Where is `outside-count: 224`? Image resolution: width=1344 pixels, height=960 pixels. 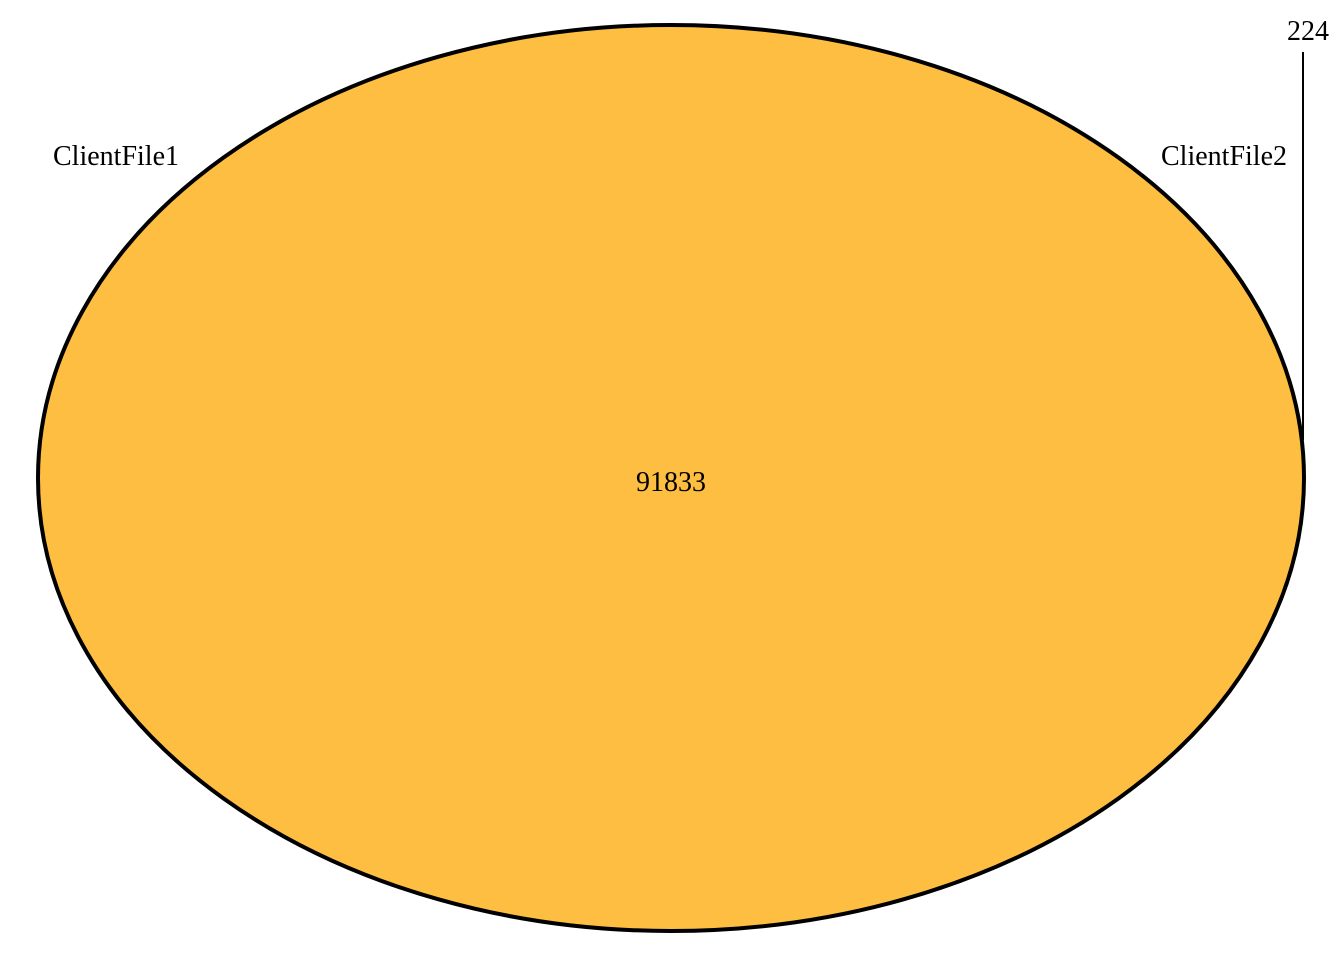
outside-count: 224 is located at coordinates (1308, 31).